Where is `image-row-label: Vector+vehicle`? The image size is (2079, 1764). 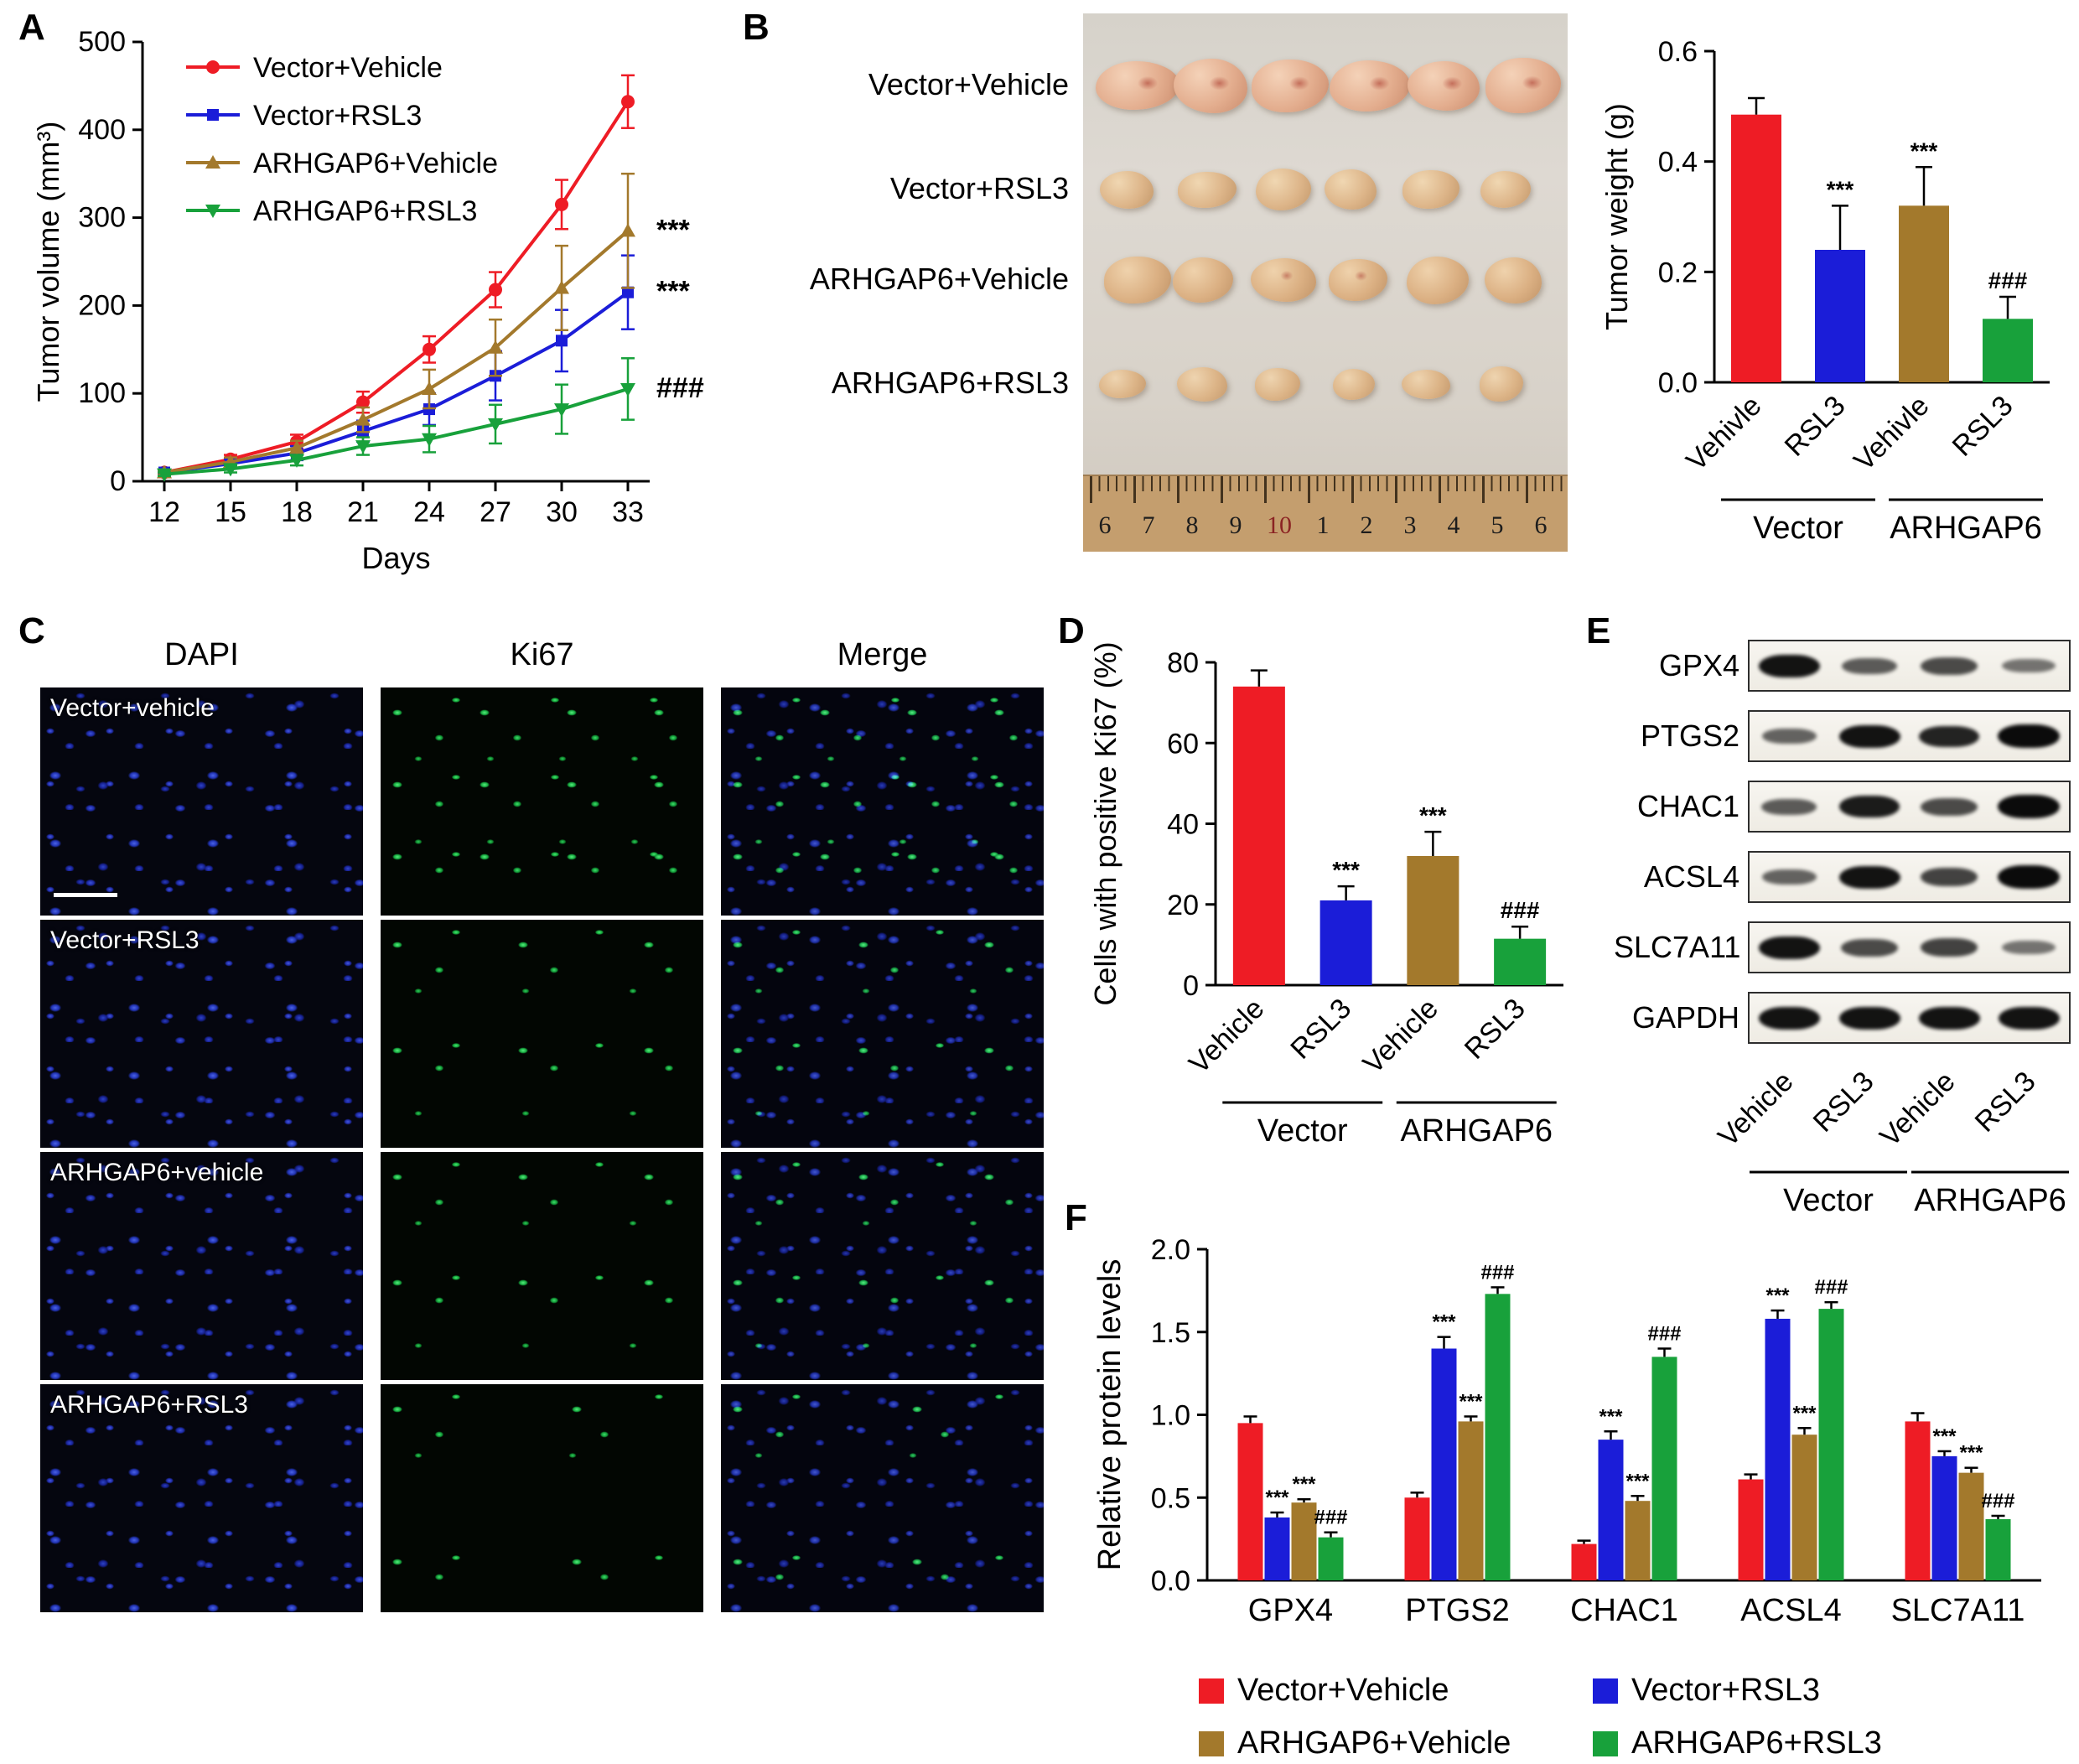
image-row-label: Vector+vehicle is located at coordinates (132, 708).